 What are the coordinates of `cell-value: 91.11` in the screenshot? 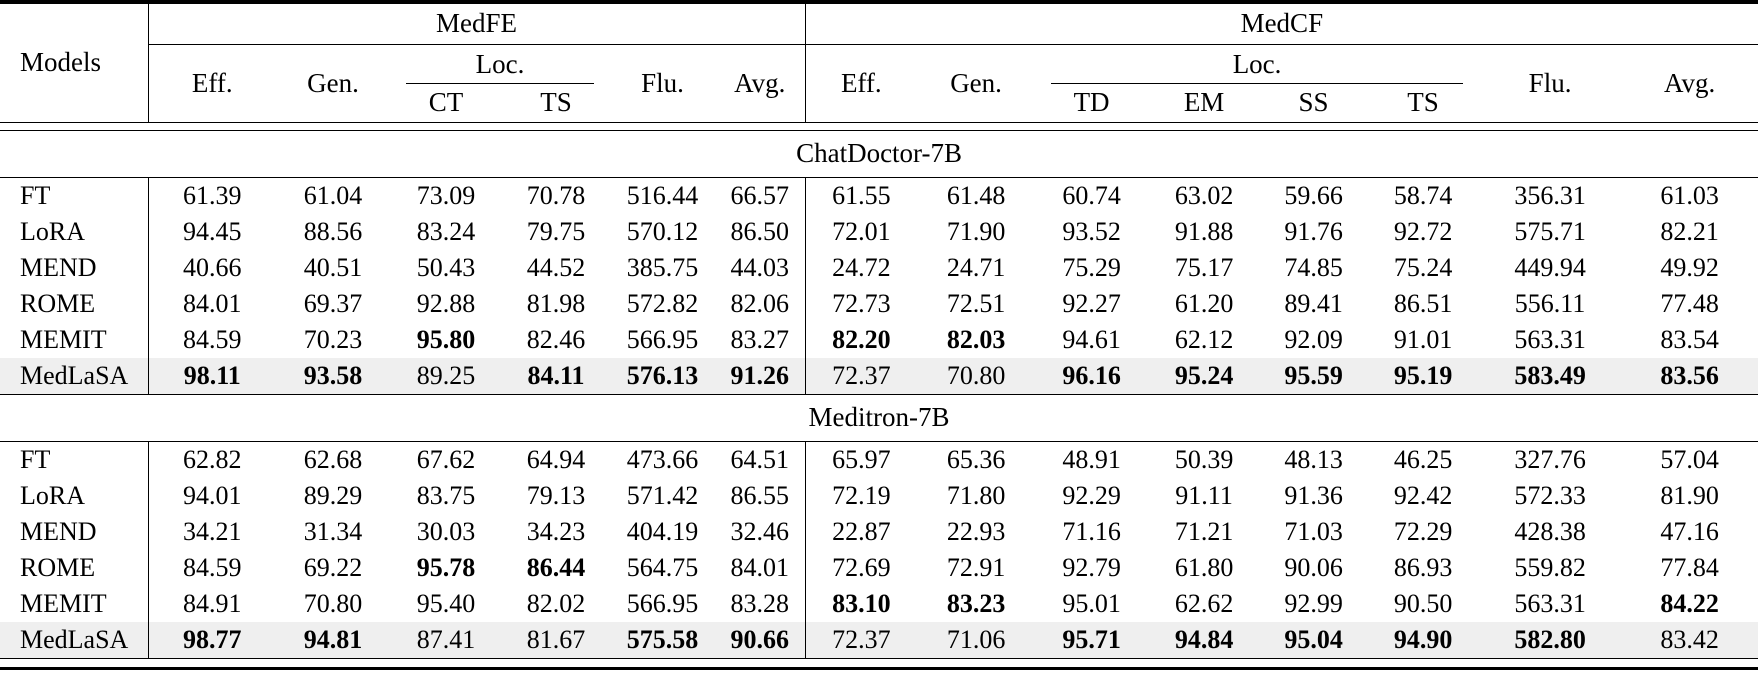 It's located at (1204, 495).